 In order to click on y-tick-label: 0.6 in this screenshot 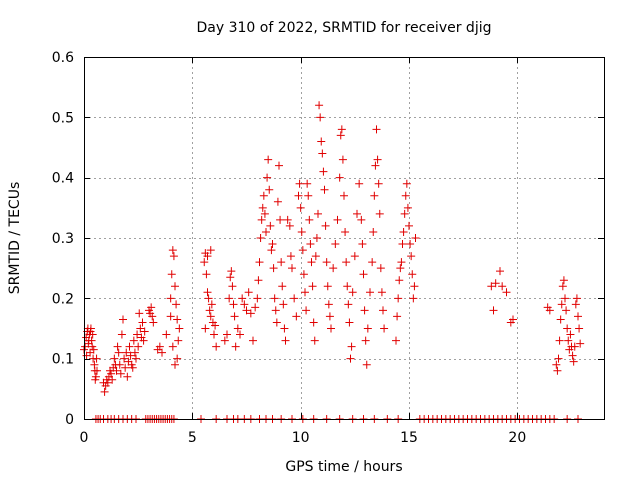, I will do `click(63, 58)`.